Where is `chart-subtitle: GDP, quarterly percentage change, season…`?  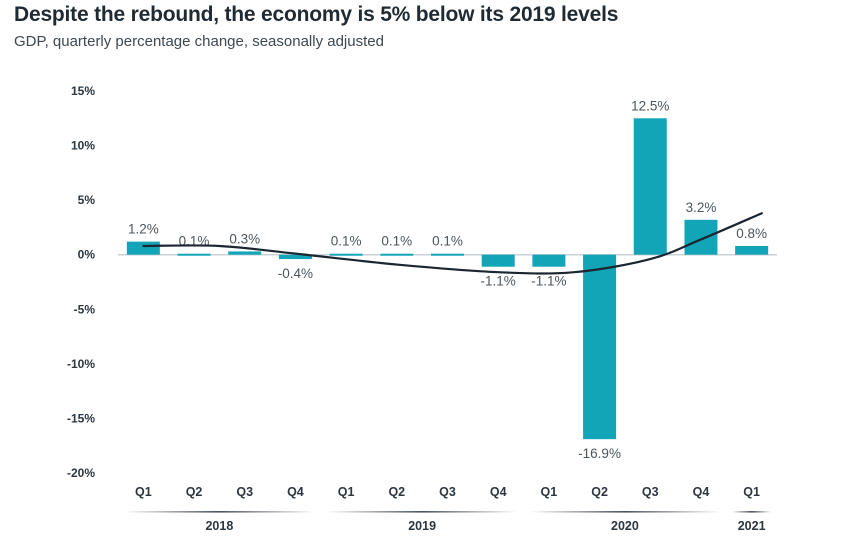
chart-subtitle: GDP, quarterly percentage change, season… is located at coordinates (199, 41).